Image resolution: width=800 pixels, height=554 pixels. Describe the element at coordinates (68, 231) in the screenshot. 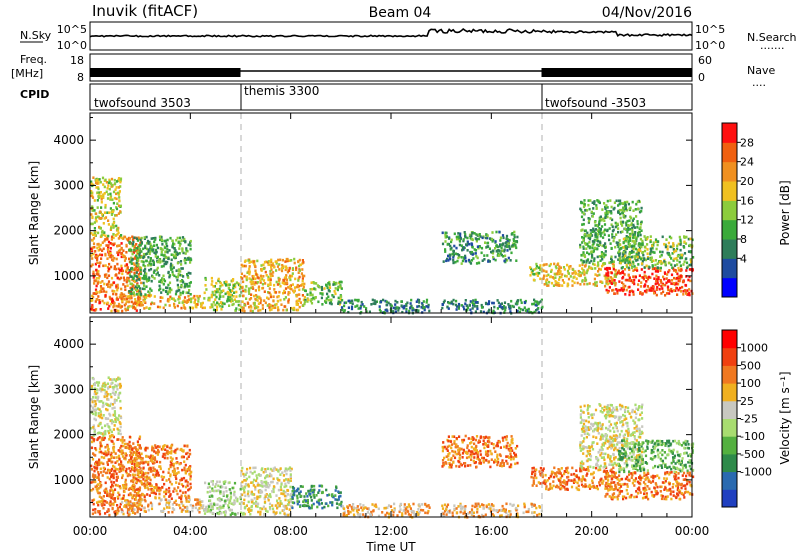

I see `y-tick-label: 2000` at that location.